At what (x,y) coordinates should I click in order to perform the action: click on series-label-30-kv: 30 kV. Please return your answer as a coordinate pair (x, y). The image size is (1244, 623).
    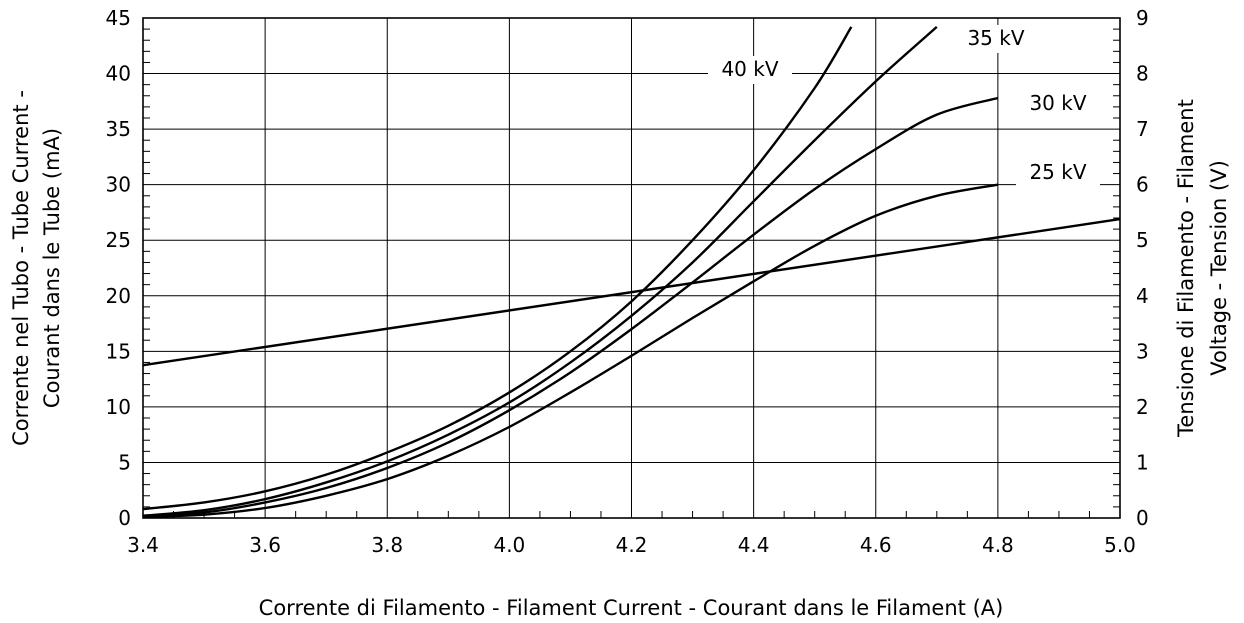
    Looking at the image, I should click on (1058, 104).